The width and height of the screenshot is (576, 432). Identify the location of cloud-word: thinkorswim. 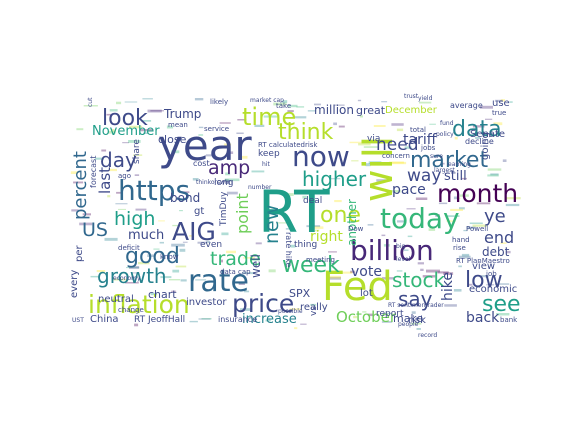
(214, 182).